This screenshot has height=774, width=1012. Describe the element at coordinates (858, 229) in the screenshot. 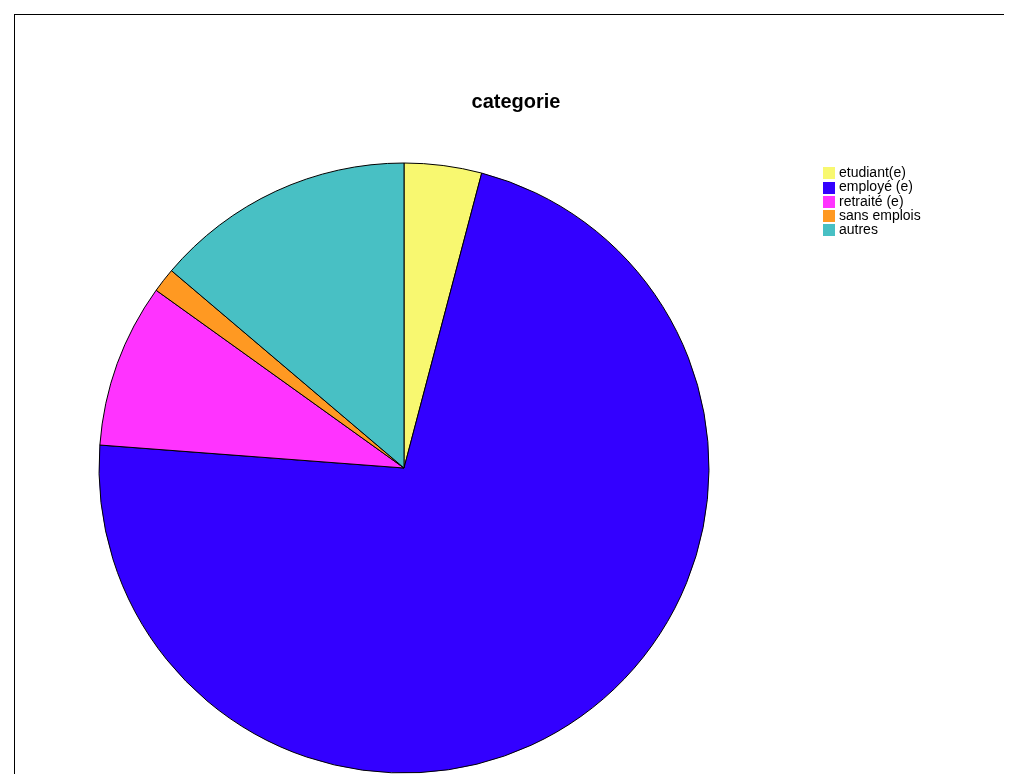

I see `legend-label: autres` at that location.